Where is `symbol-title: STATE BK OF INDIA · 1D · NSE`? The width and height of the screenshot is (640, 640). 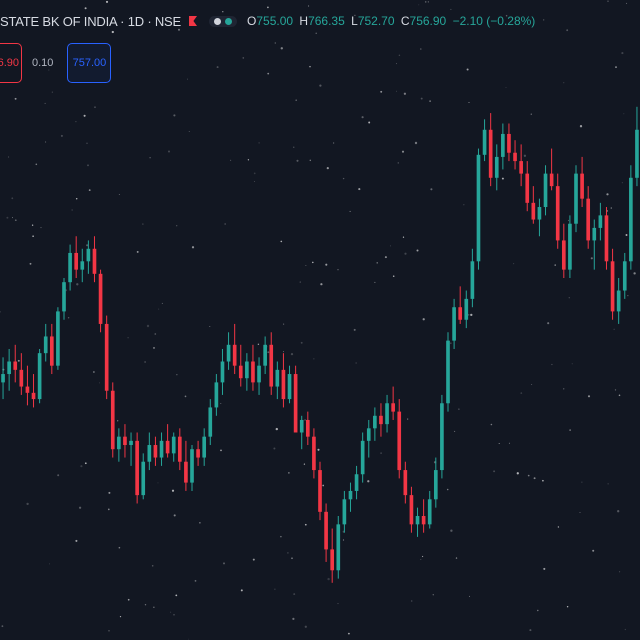
symbol-title: STATE BK OF INDIA · 1D · NSE is located at coordinates (91, 21).